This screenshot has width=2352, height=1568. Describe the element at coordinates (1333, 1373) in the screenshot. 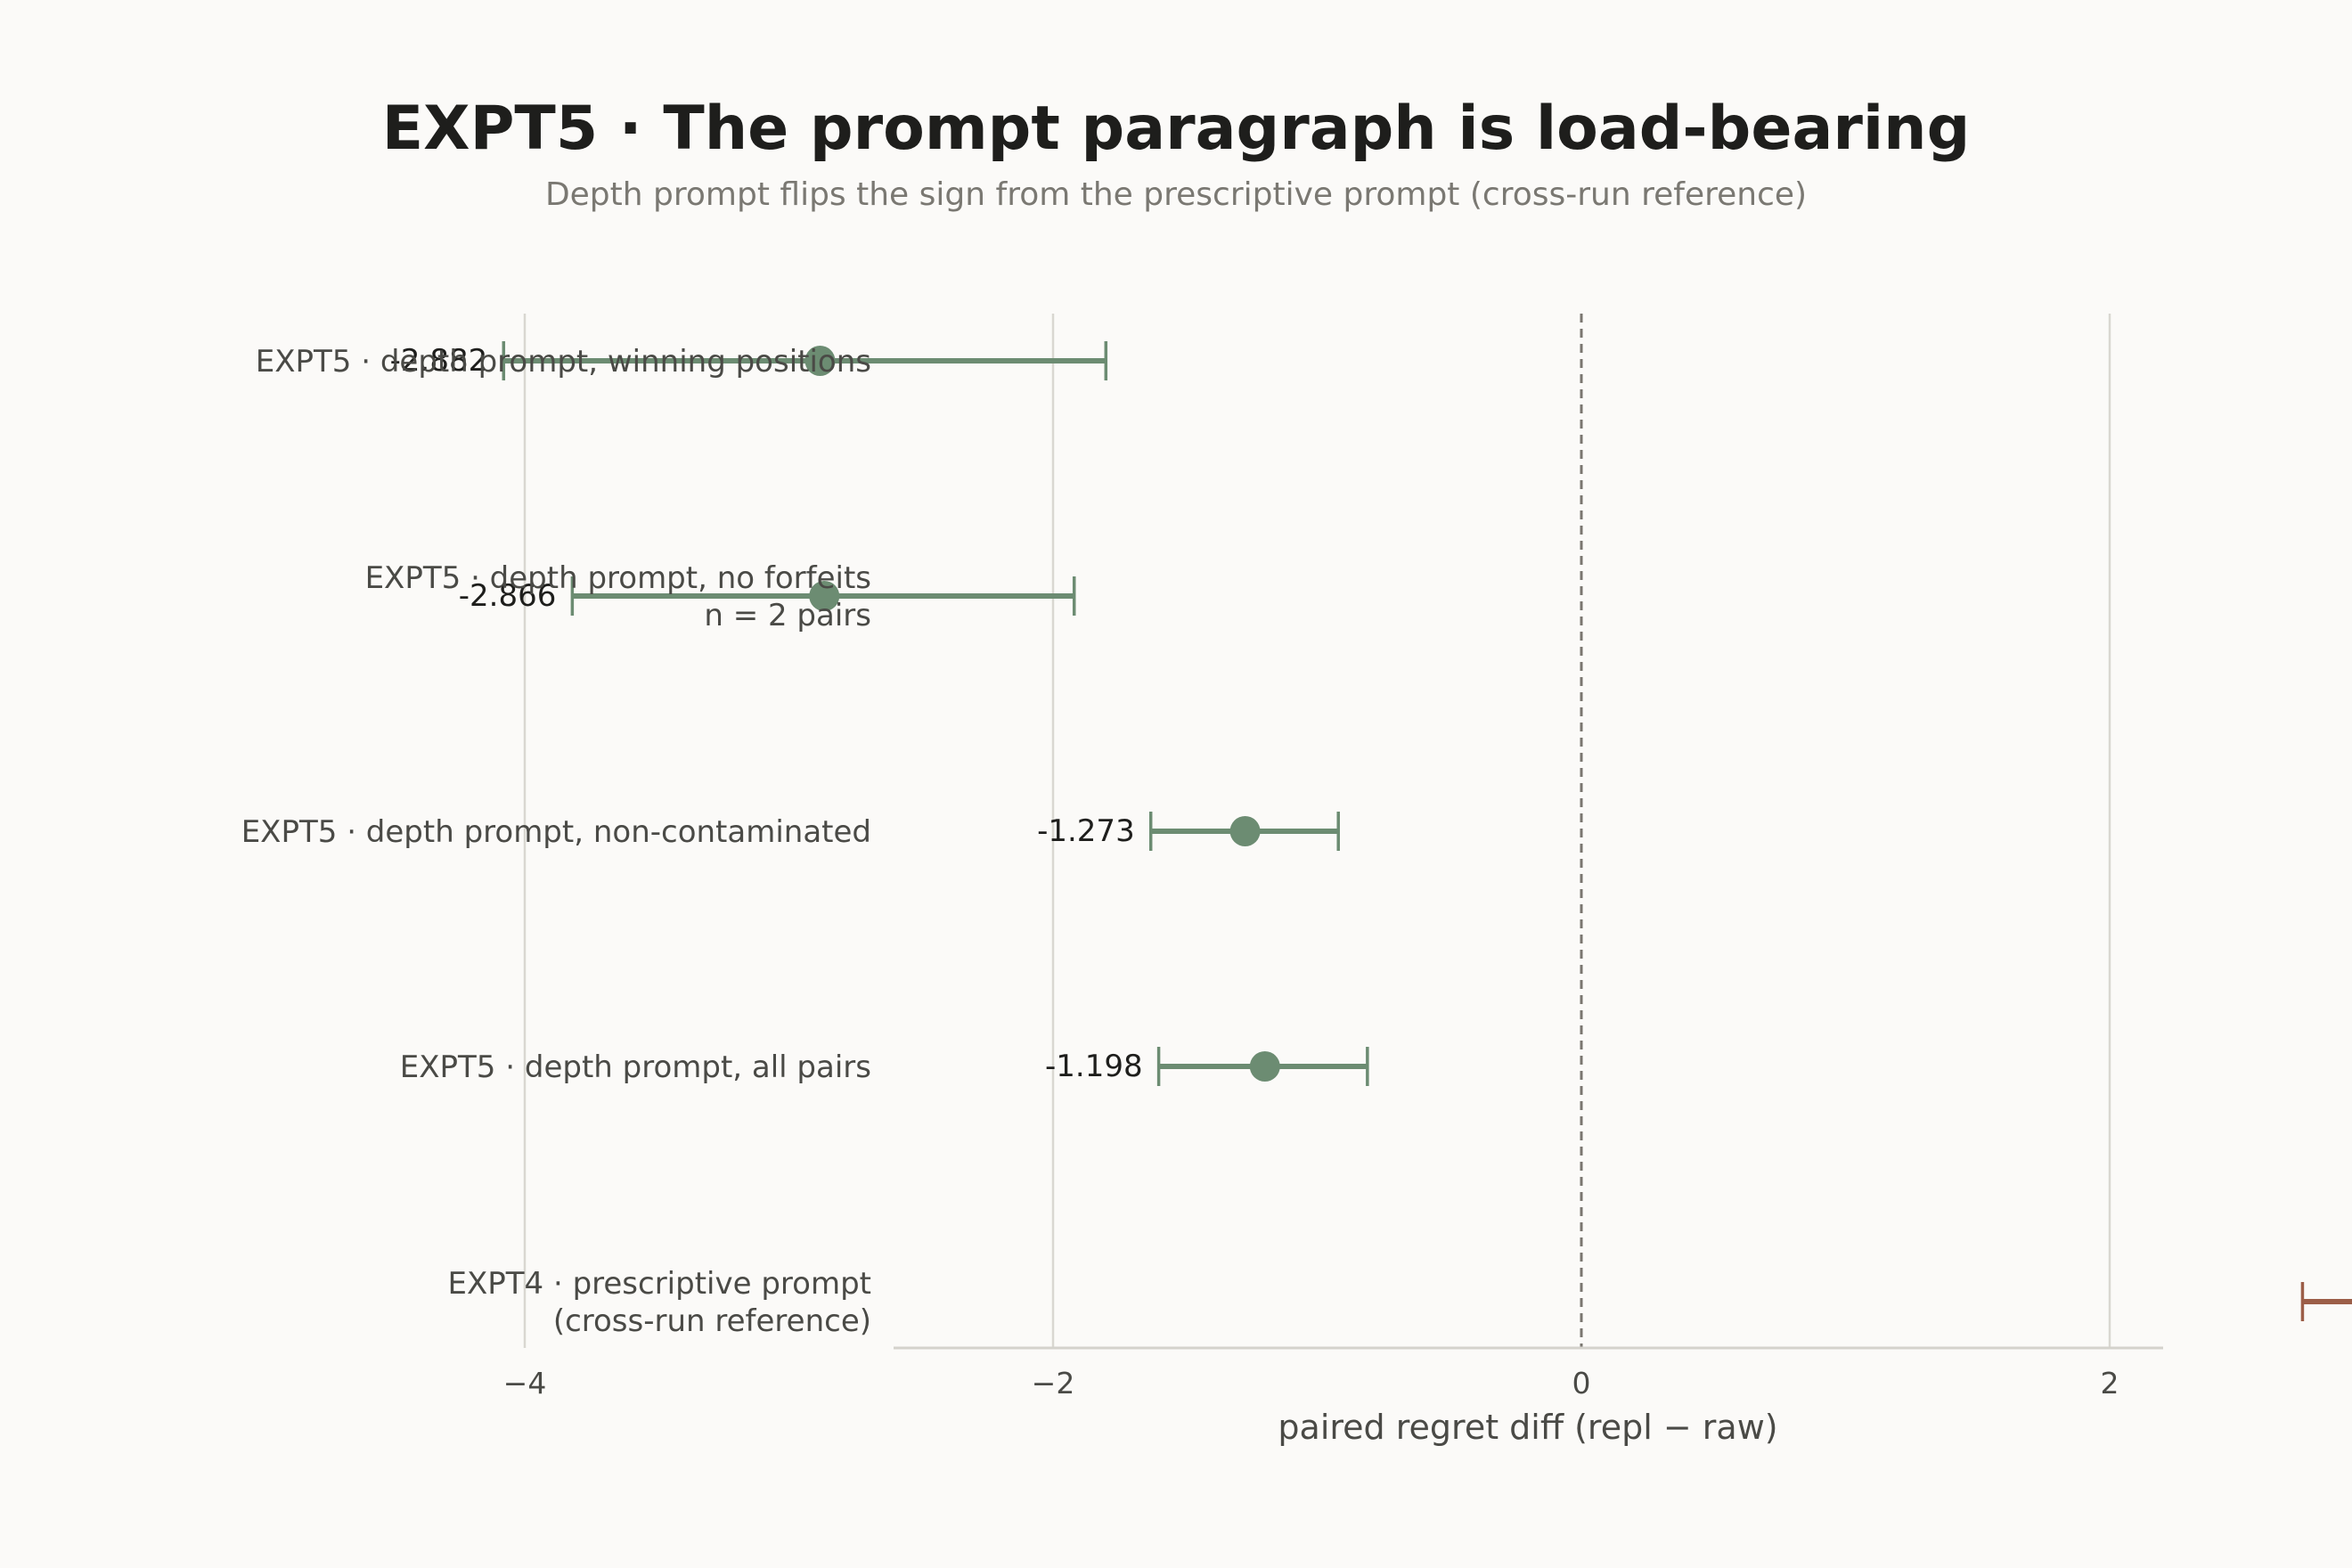

I see `x-axis: −4−2024` at that location.